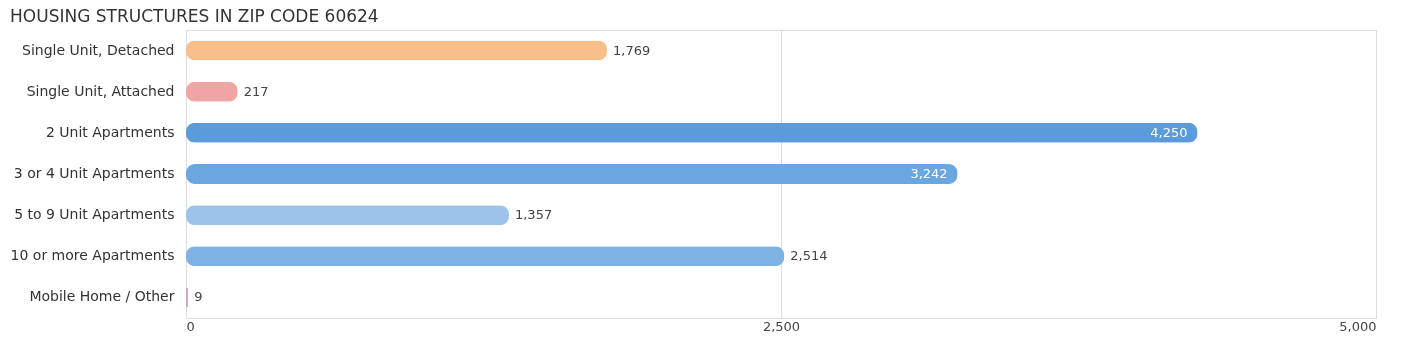  Describe the element at coordinates (94, 173) in the screenshot. I see `y-tick-label: 3 or 4 Unit Apartments` at that location.